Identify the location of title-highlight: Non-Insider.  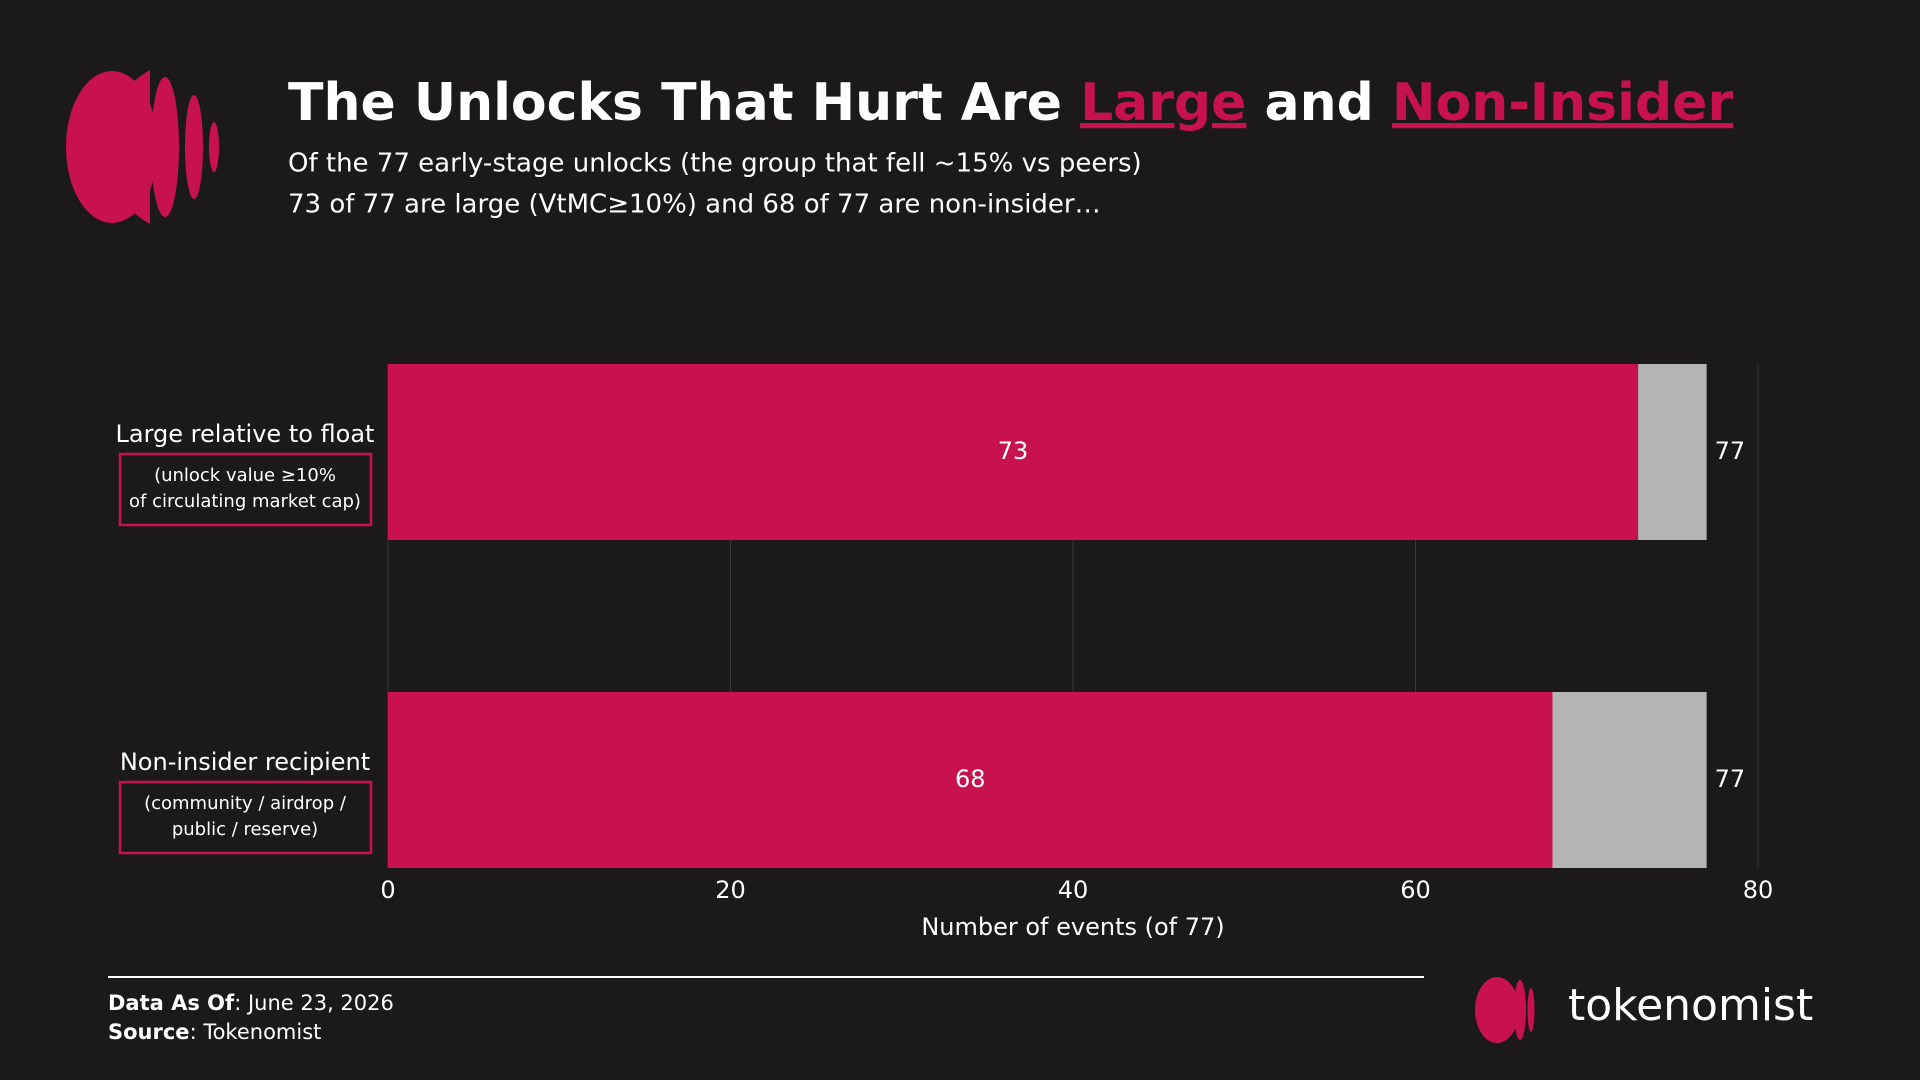
(1562, 103).